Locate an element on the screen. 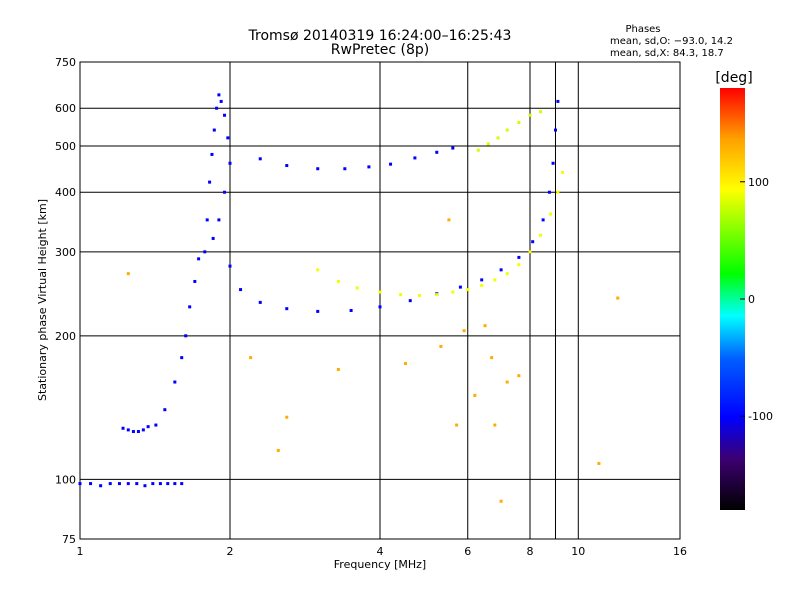 This screenshot has width=800, height=600. x-tick-label: 16 is located at coordinates (680, 551).